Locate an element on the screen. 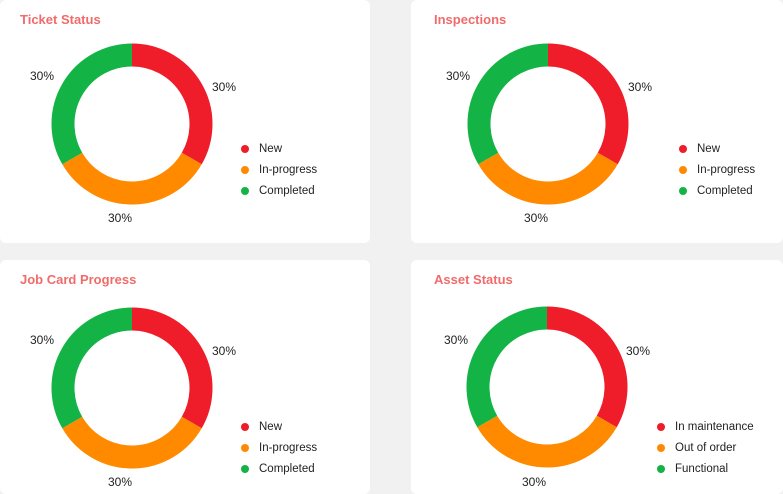 This screenshot has width=783, height=494. legend-label: In maintenance is located at coordinates (714, 426).